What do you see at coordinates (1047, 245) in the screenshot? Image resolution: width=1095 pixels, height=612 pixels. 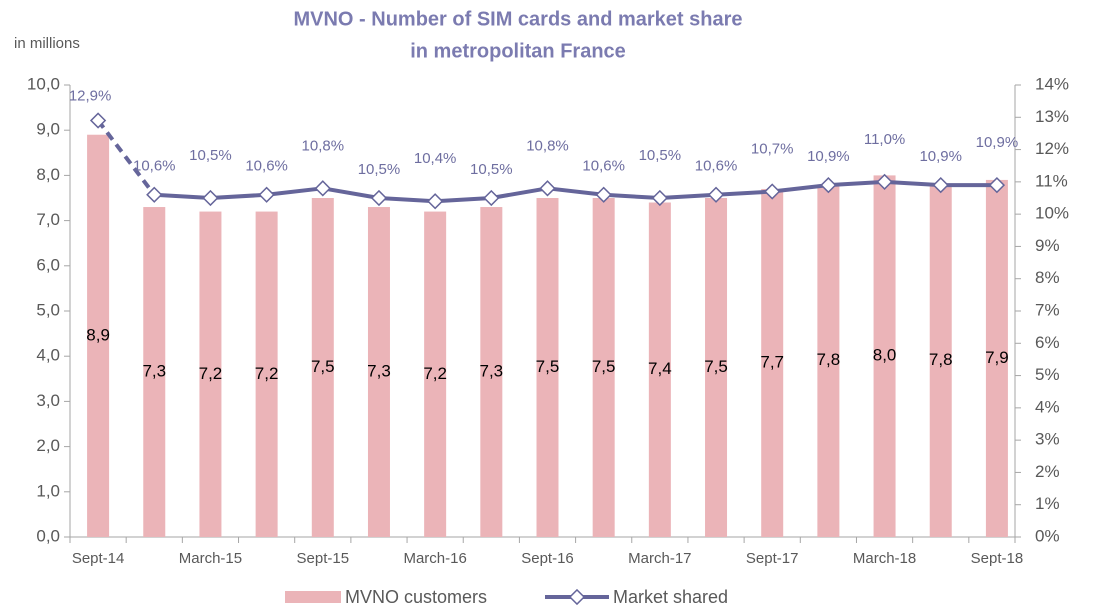 I see `y2-tick-label: 9%` at bounding box center [1047, 245].